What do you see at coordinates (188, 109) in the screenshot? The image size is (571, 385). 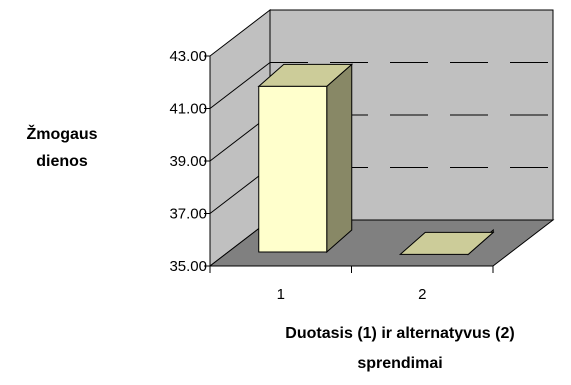 I see `y-tick-label: 41.00` at bounding box center [188, 109].